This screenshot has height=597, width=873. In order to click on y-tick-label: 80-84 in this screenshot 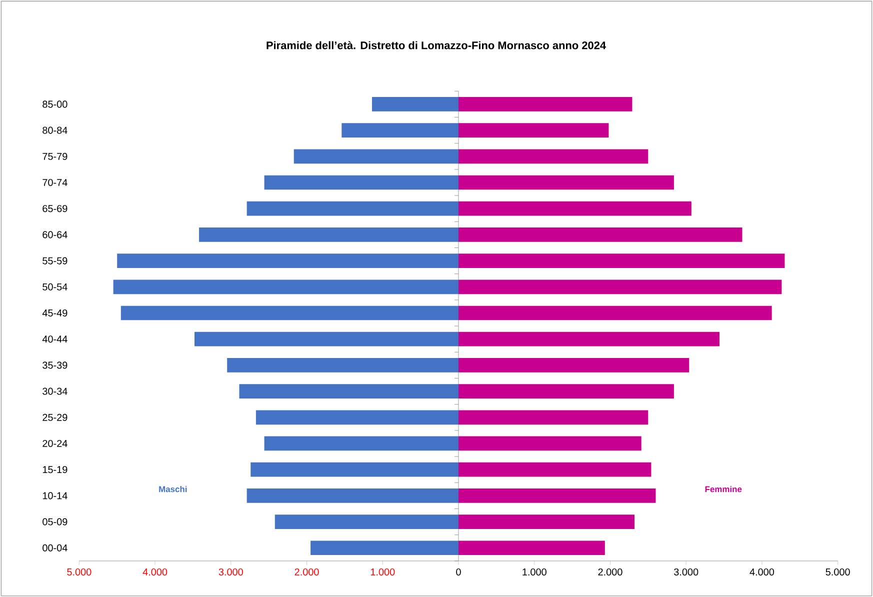, I will do `click(55, 130)`.